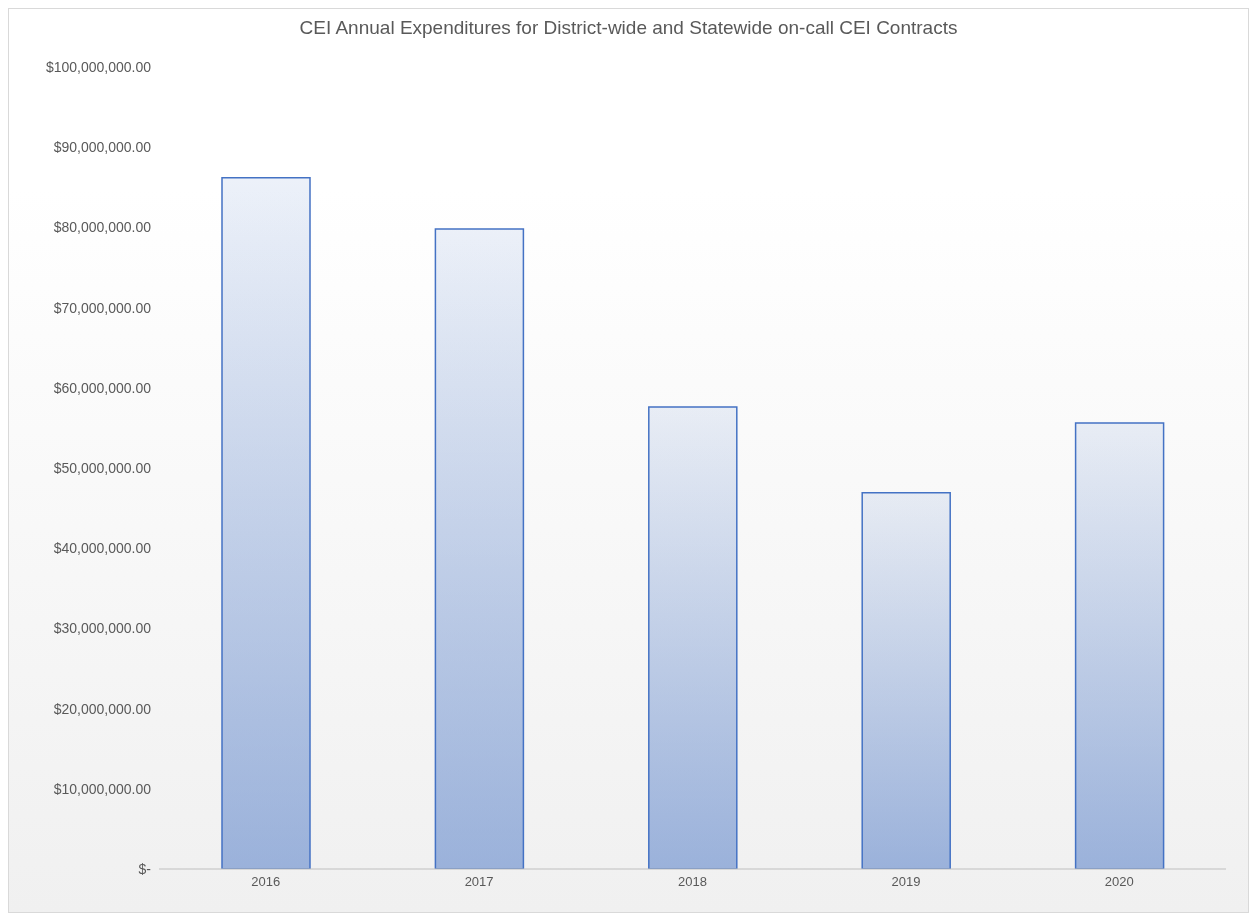 The image size is (1255, 919). What do you see at coordinates (479, 882) in the screenshot?
I see `x-tick-label: 2017` at bounding box center [479, 882].